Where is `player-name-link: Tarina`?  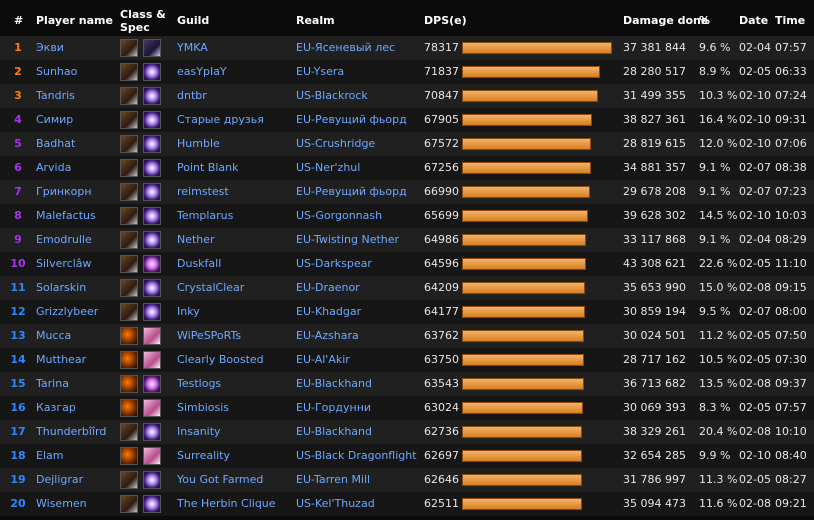
player-name-link: Tarina is located at coordinates (52, 383).